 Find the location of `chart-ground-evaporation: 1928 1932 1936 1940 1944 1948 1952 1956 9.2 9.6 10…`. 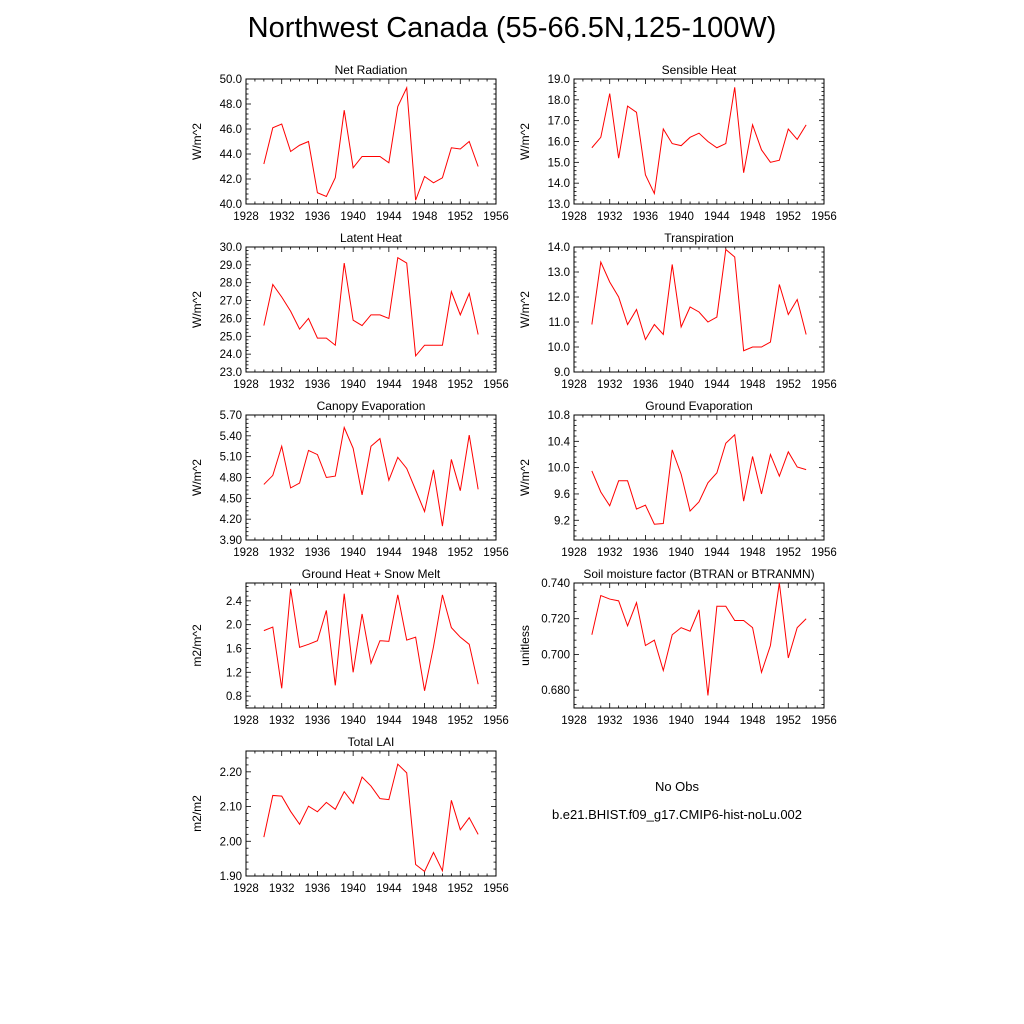

chart-ground-evaporation: 1928 1932 1936 1940 1944 1948 1952 1956 9.2 9.6 10… is located at coordinates (677, 479).